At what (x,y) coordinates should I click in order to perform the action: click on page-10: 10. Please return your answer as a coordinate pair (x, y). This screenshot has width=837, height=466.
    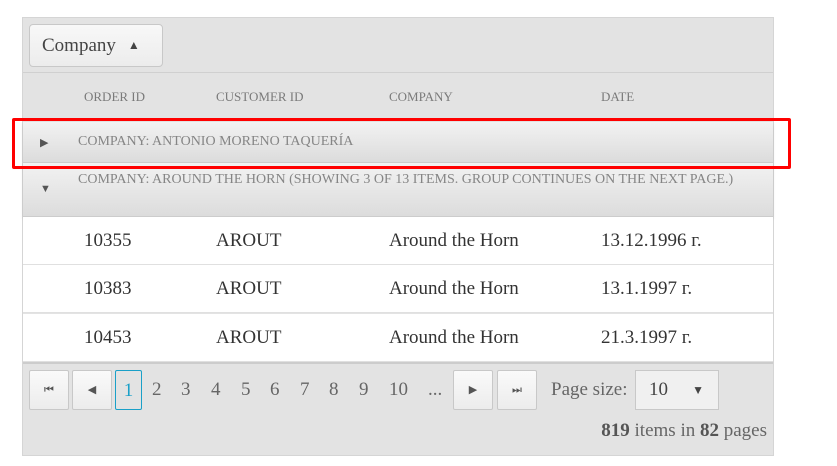
    Looking at the image, I should click on (398, 389).